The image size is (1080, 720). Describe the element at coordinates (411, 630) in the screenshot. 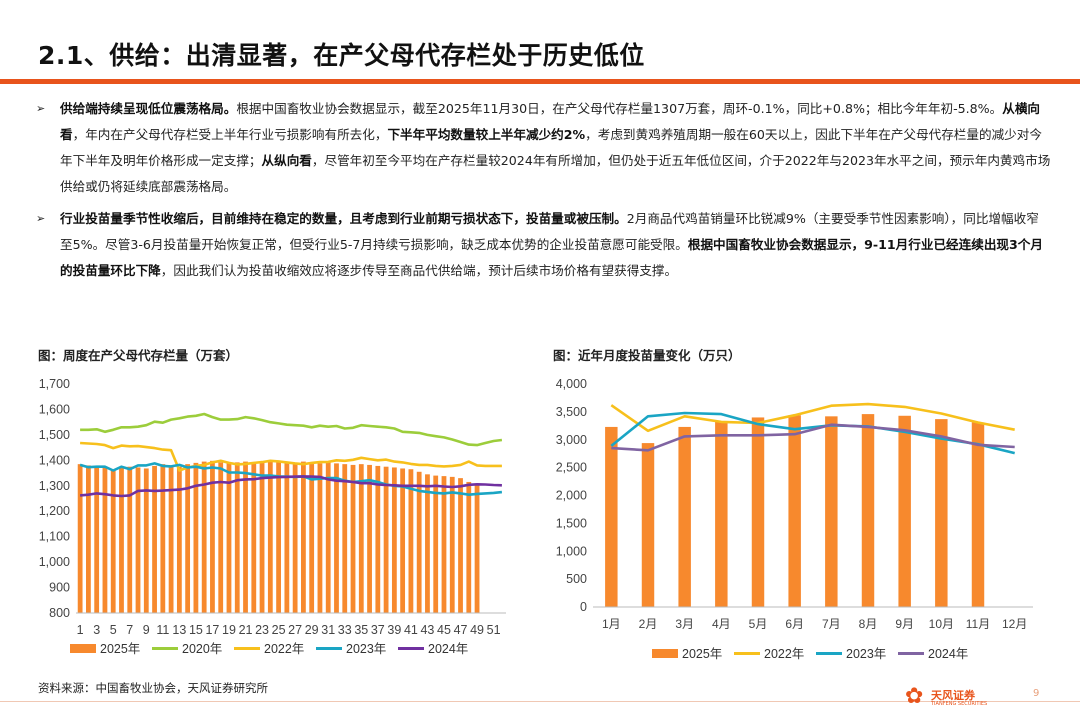

I see `x-tick-label: 41` at that location.